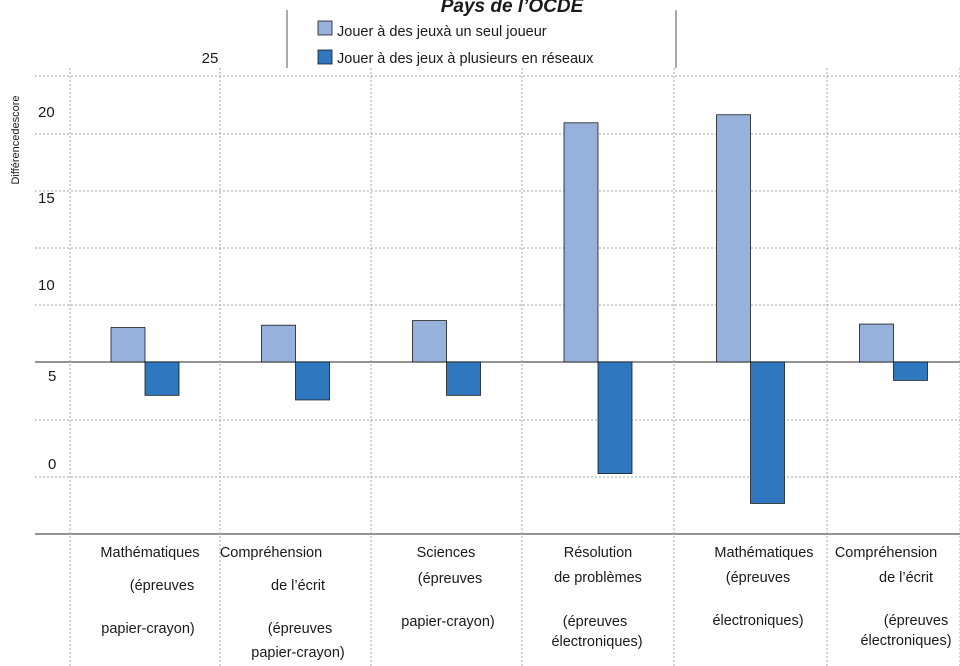 The image size is (960, 666). Describe the element at coordinates (46, 198) in the screenshot. I see `y-tick-label: 15` at that location.